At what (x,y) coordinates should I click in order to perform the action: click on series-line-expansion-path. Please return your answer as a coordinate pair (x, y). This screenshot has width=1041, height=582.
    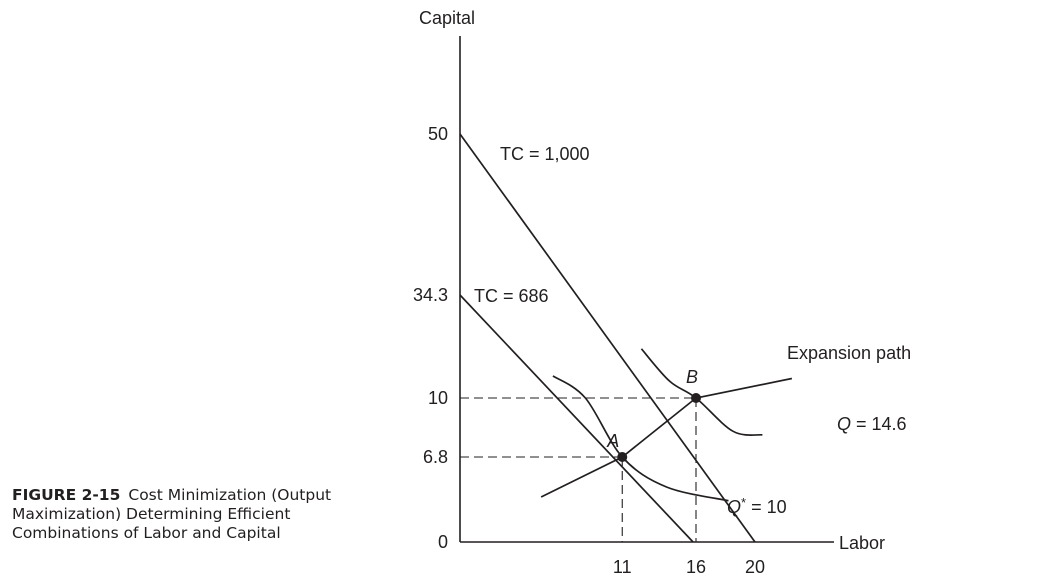
    Looking at the image, I should click on (666, 437).